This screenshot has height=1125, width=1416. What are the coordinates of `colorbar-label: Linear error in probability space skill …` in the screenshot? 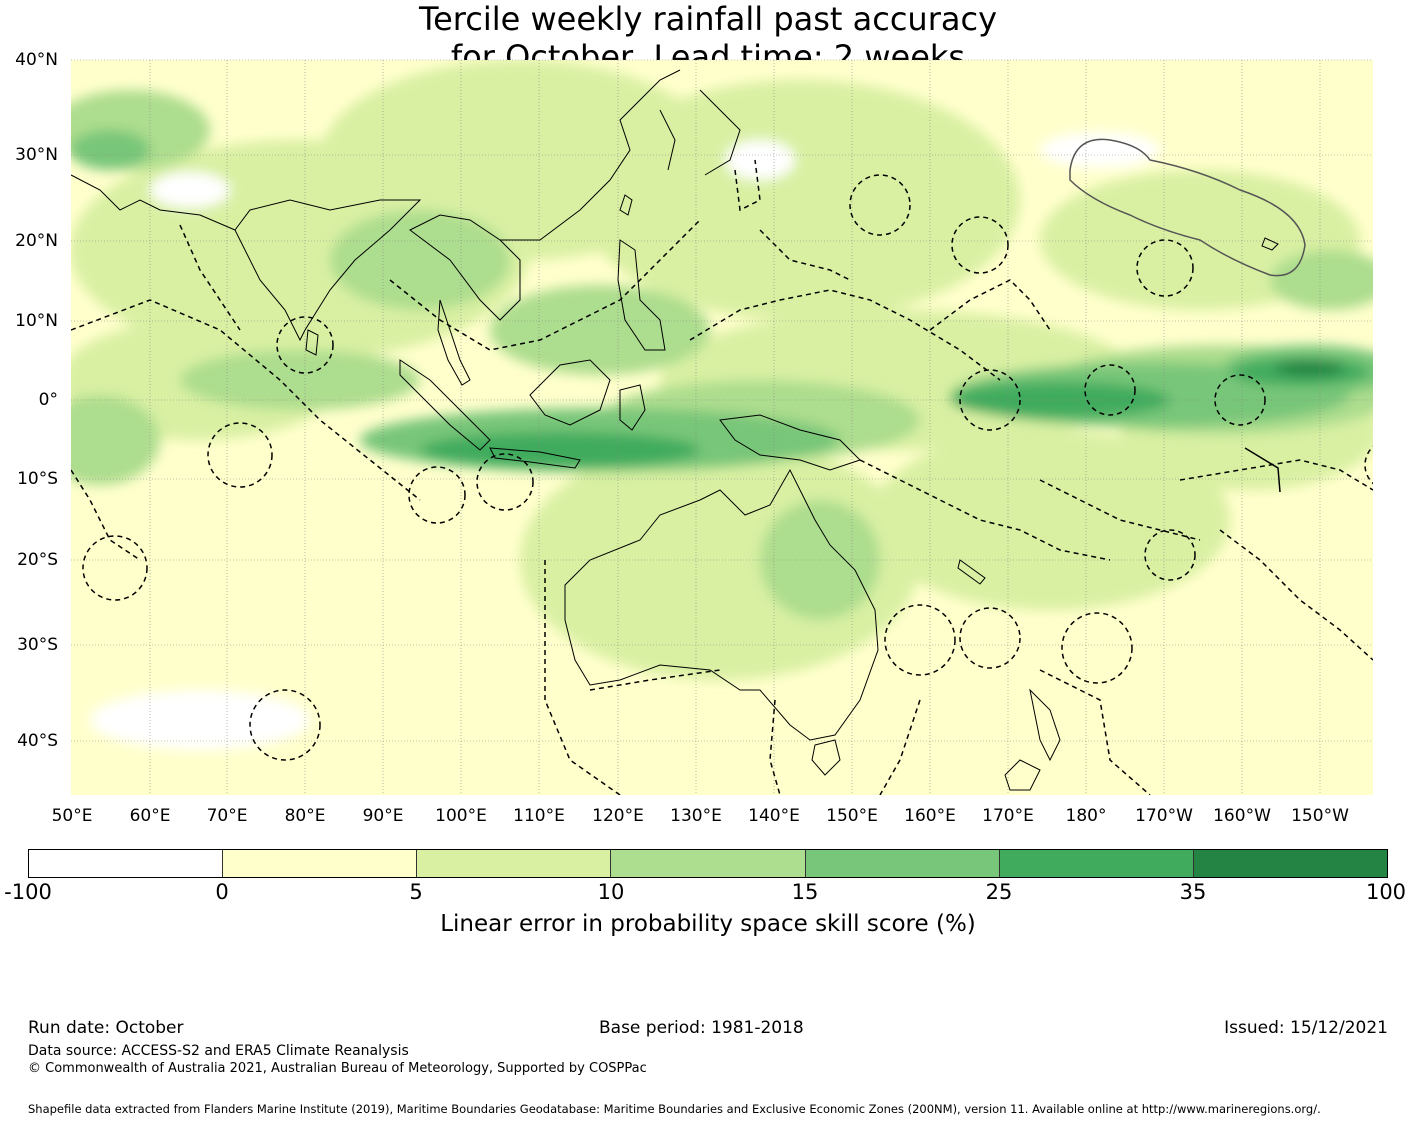 It's located at (708, 924).